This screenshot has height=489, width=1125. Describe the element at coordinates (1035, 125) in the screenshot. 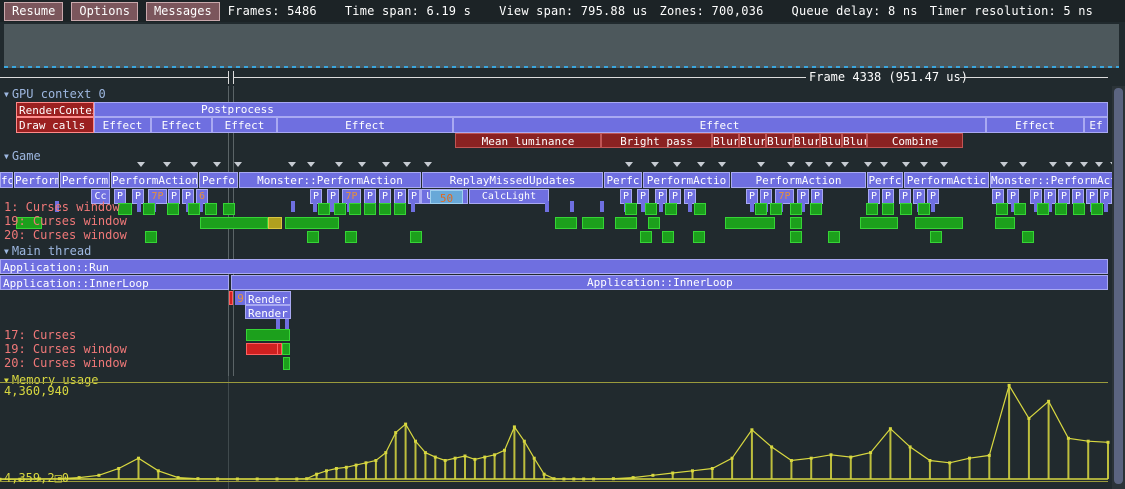

I see `gpu-effect-5: Effect` at that location.